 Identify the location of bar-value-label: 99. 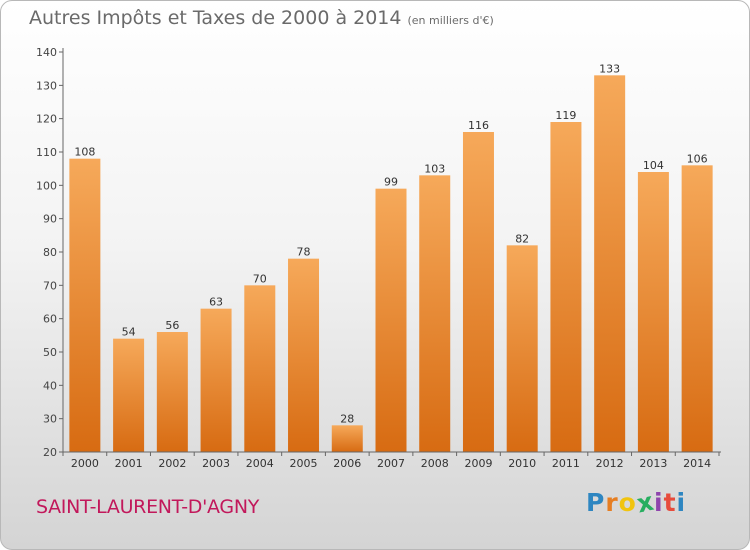
(391, 182).